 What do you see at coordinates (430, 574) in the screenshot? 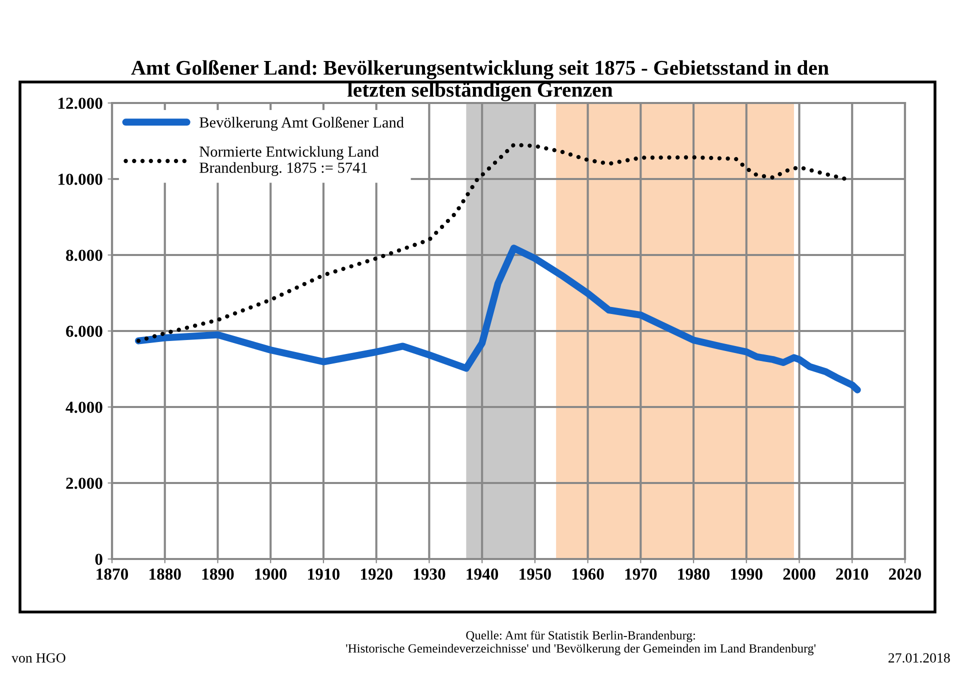
I see `x-tick-label: 1930` at bounding box center [430, 574].